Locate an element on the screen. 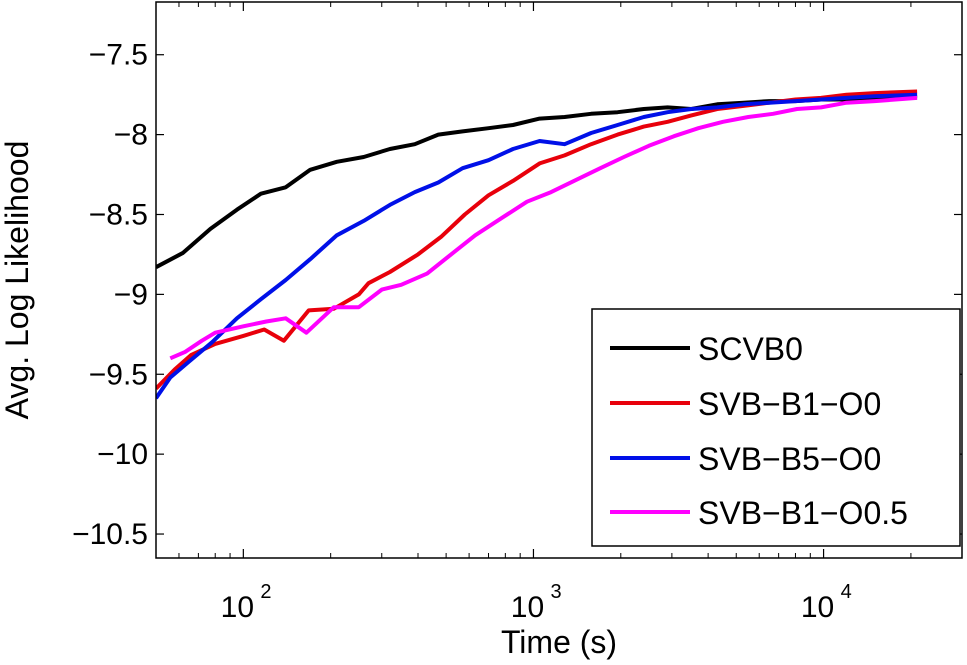 The image size is (967, 665). legend: SCVB0 SVB−B1−O0 SVB−B5−O0 SVB−B1−O0.5 is located at coordinates (776, 427).